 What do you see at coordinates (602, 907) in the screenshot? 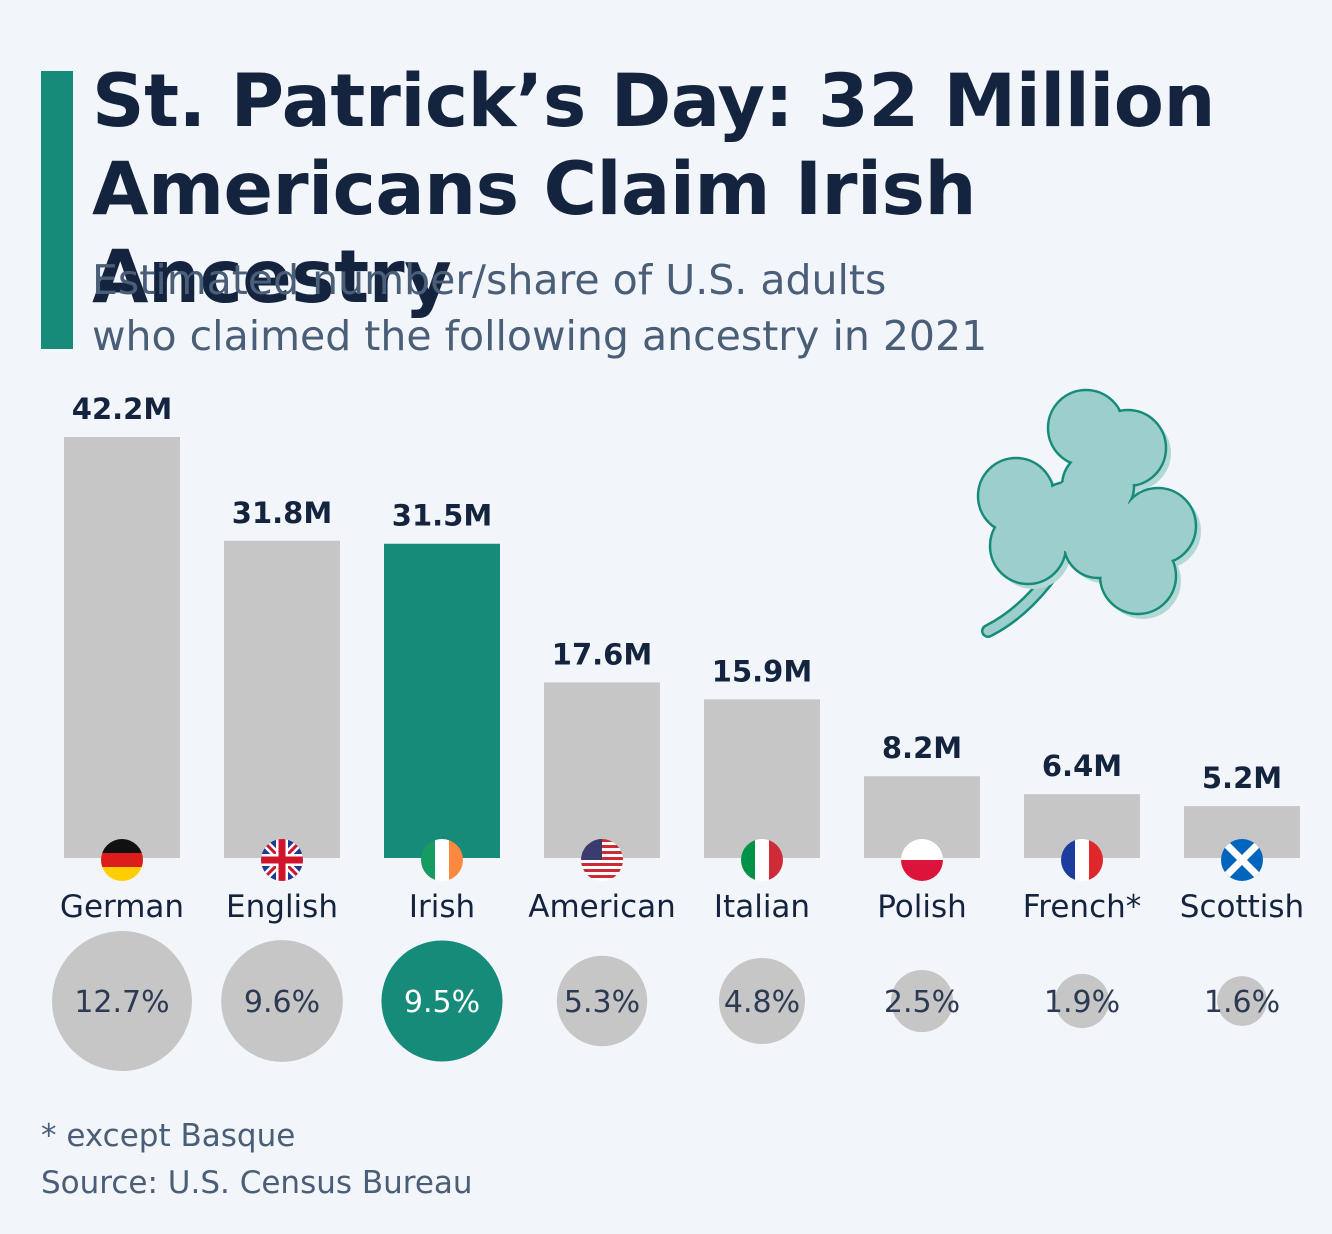
I see `category-label: American` at bounding box center [602, 907].